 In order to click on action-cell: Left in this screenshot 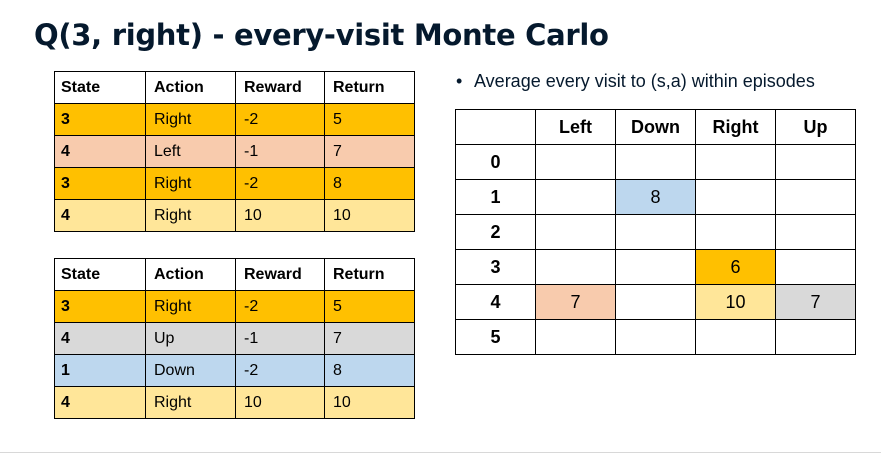, I will do `click(190, 151)`.